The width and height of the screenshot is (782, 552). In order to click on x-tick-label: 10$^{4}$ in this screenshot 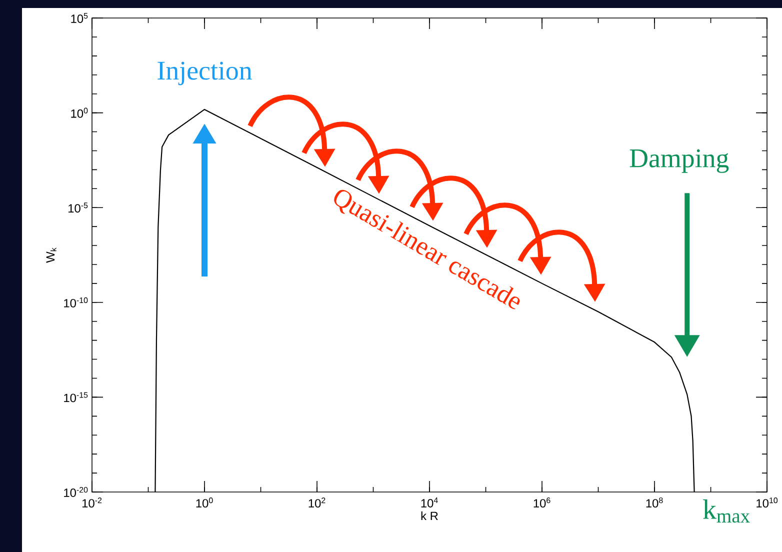, I will do `click(429, 503)`.